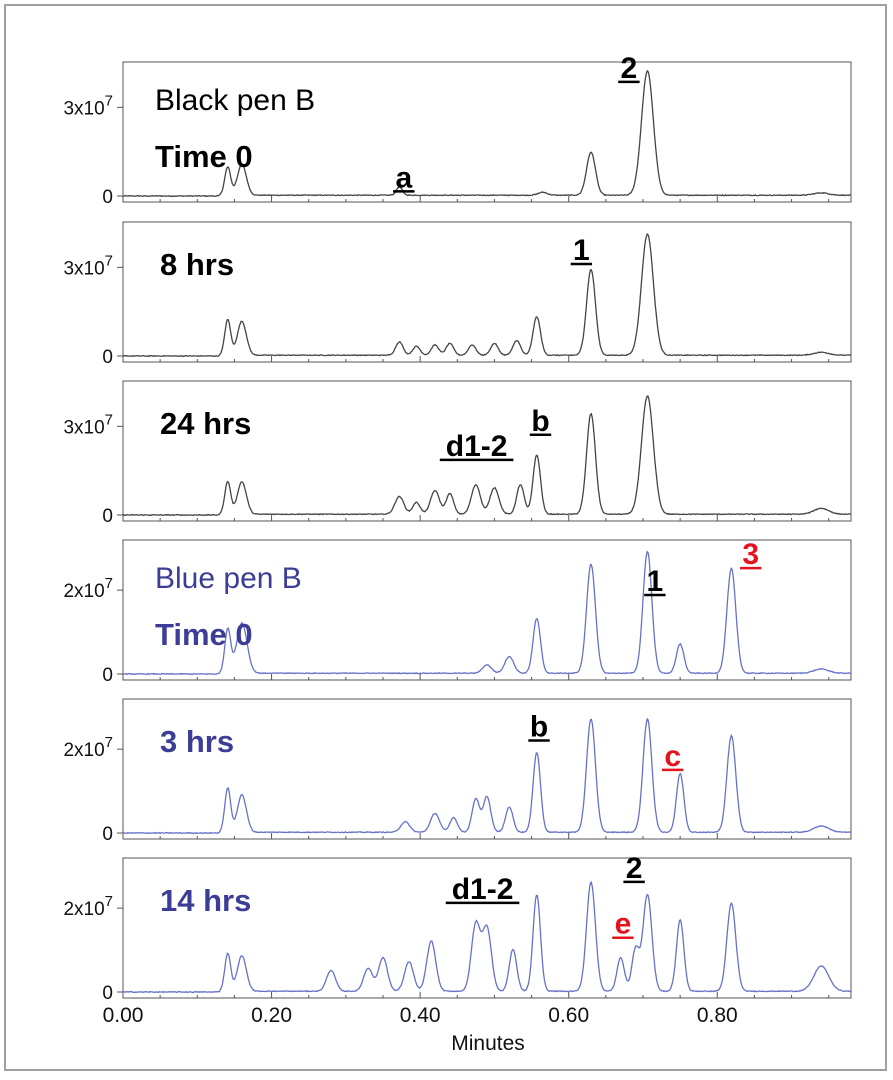 This screenshot has height=1080, width=893. Describe the element at coordinates (623, 924) in the screenshot. I see `peak-annotation: e` at that location.